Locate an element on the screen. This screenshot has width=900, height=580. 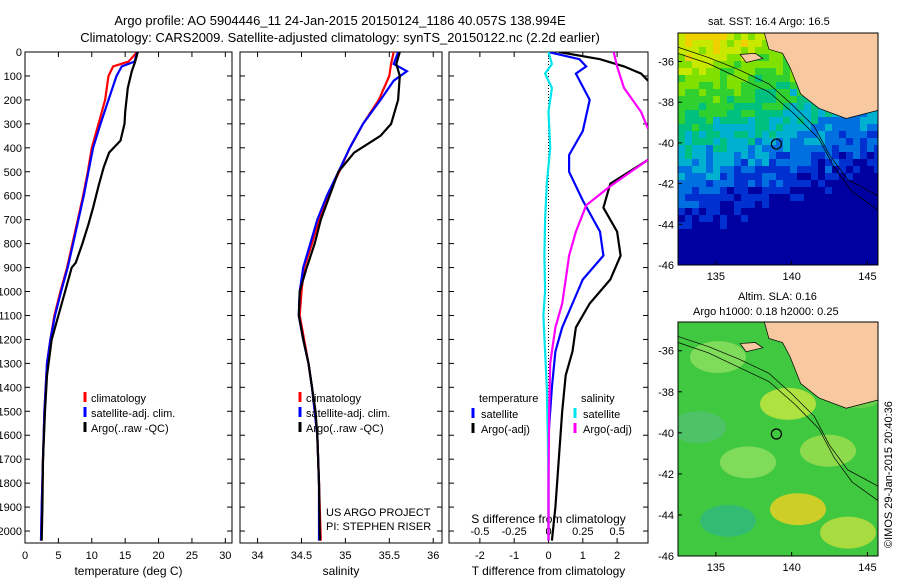
x-axis-label: temperature (deg C) is located at coordinates (128, 571).